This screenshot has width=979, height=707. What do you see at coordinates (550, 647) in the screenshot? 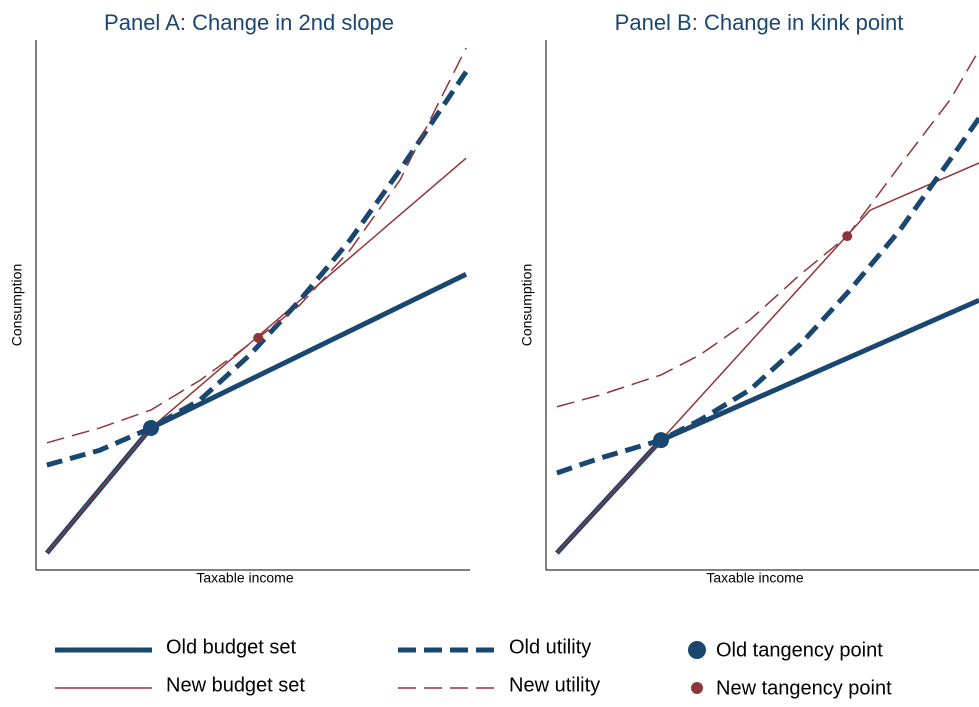
I see `legend-label: Old utility` at bounding box center [550, 647].